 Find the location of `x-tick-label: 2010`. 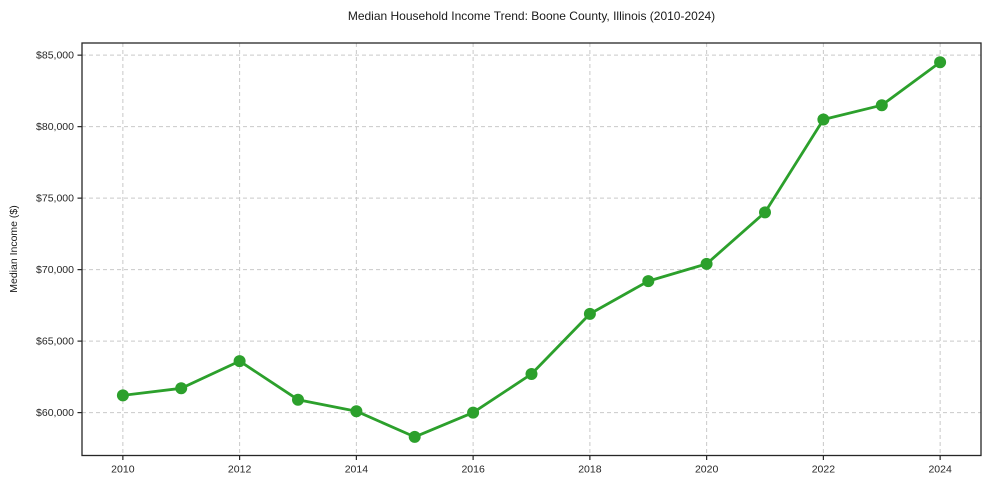

x-tick-label: 2010 is located at coordinates (123, 470).